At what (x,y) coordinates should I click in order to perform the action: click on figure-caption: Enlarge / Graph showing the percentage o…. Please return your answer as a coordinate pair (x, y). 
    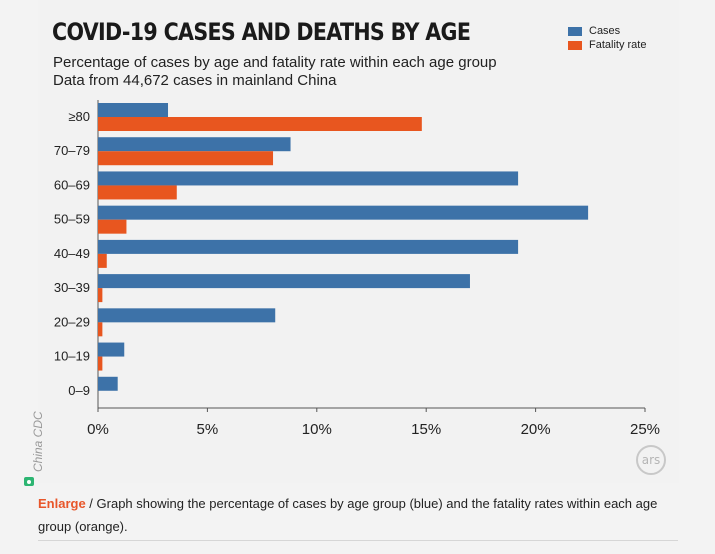
    Looking at the image, I should click on (358, 515).